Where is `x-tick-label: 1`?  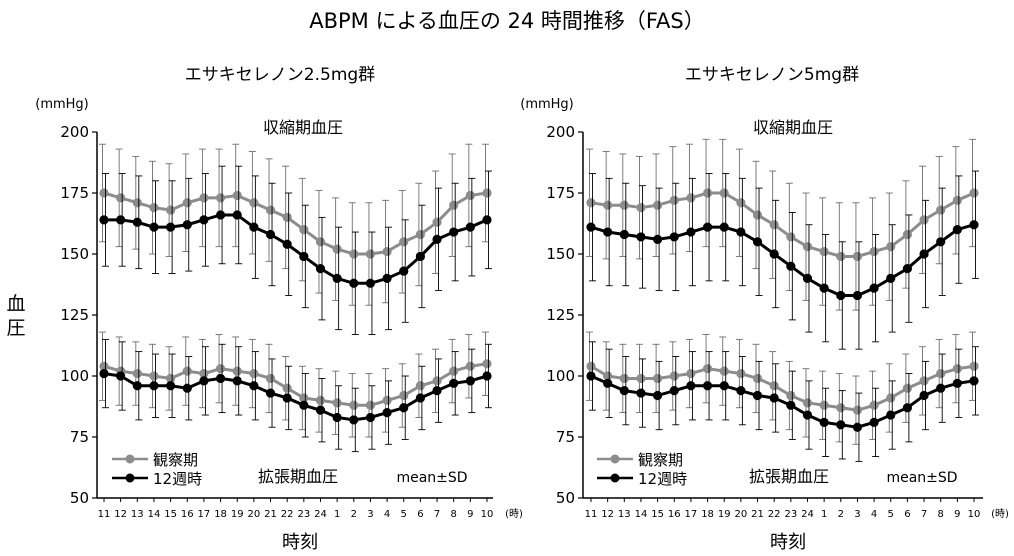 x-tick-label: 1 is located at coordinates (824, 514).